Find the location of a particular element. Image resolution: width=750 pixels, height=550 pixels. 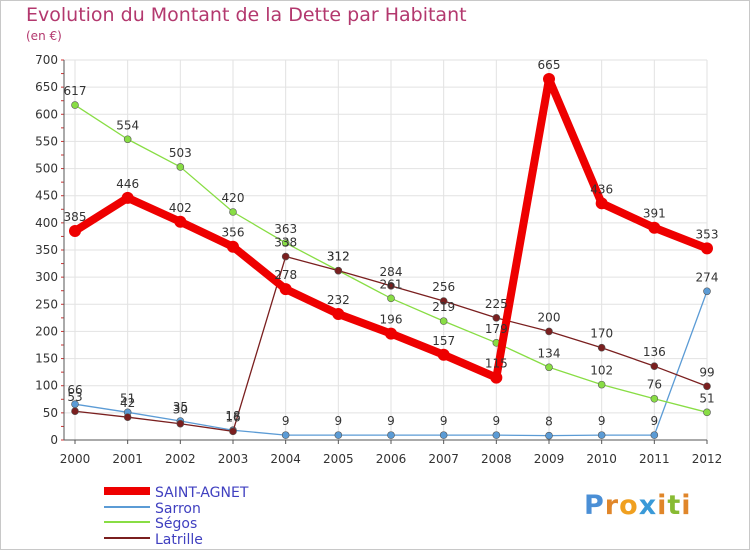

data-label: 179 is located at coordinates (496, 329).